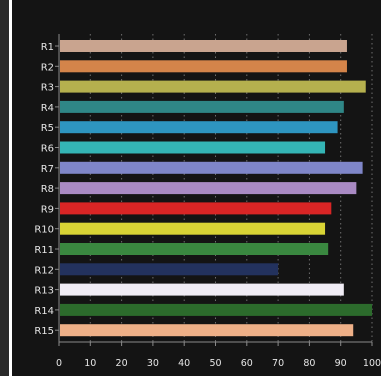 The width and height of the screenshot is (381, 376). Describe the element at coordinates (211, 167) in the screenshot. I see `bar-r7` at that location.